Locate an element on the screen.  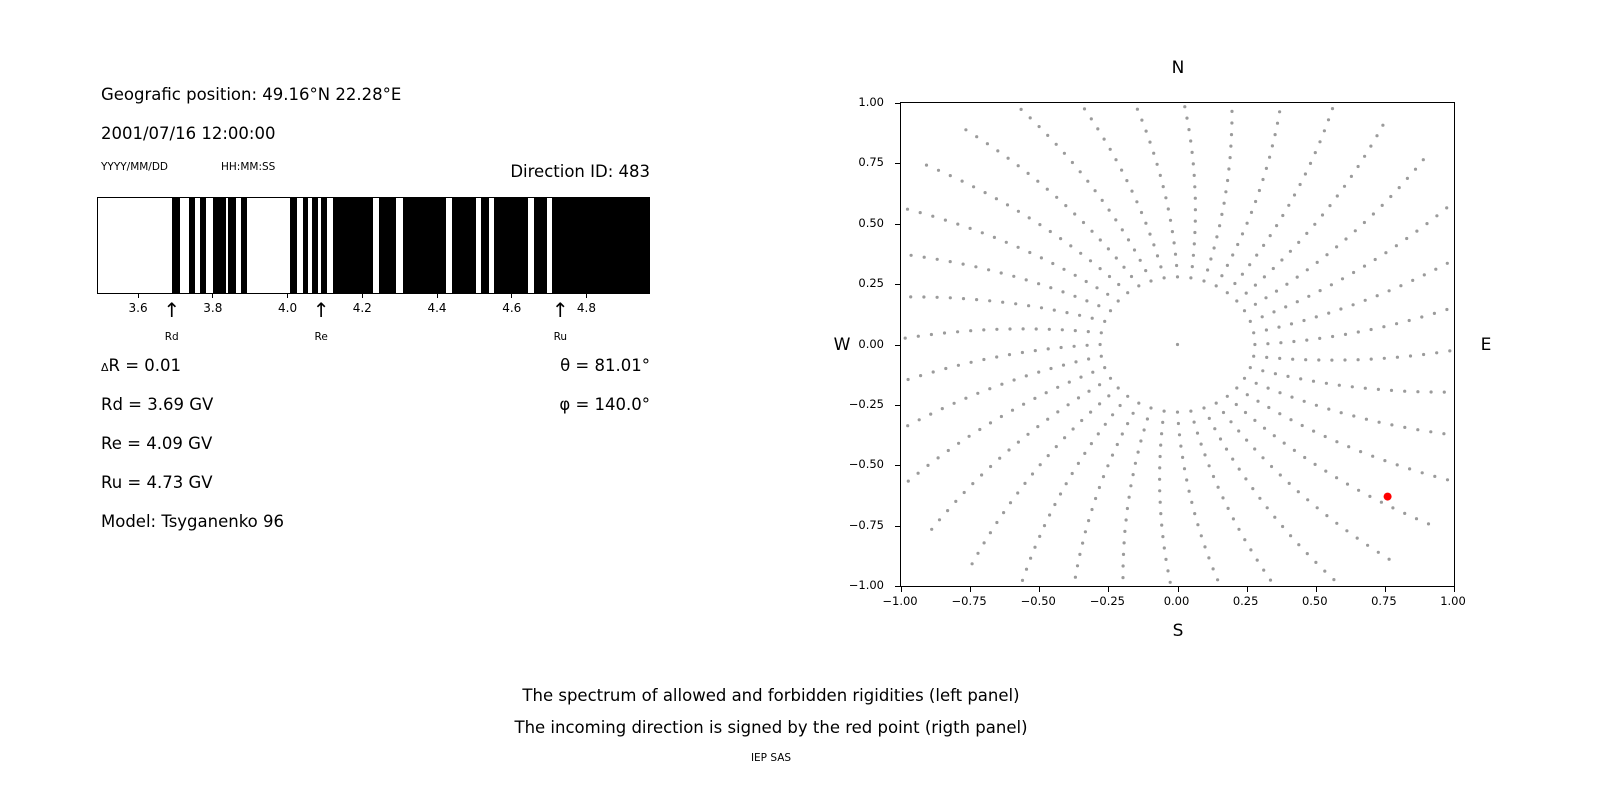
delta-r-text: R = 0.01 is located at coordinates (145, 365).